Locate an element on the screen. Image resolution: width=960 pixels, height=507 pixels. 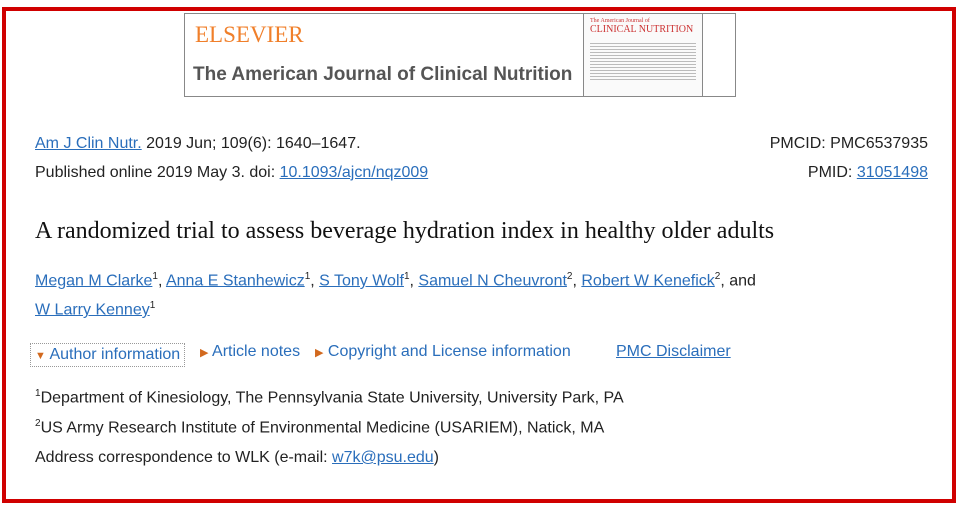
author-link: S Tony Wolf is located at coordinates (361, 281).